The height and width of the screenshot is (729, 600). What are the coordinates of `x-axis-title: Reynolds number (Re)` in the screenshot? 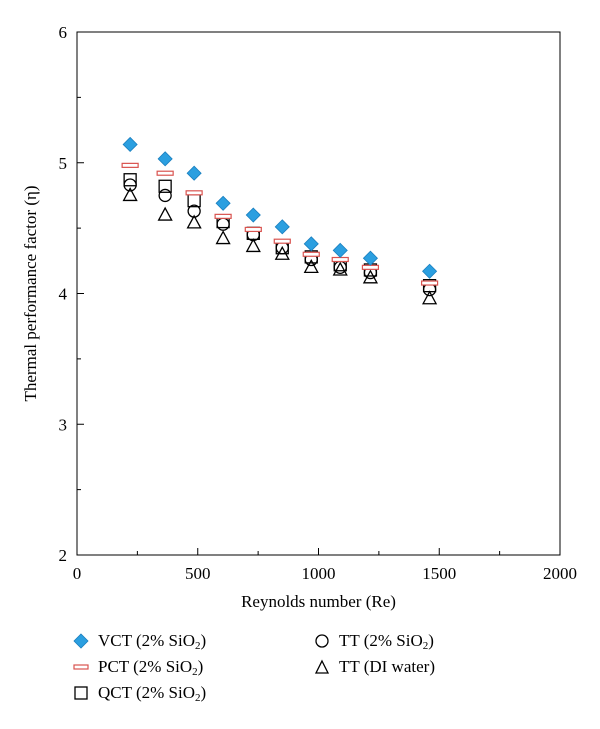 It's located at (318, 601).